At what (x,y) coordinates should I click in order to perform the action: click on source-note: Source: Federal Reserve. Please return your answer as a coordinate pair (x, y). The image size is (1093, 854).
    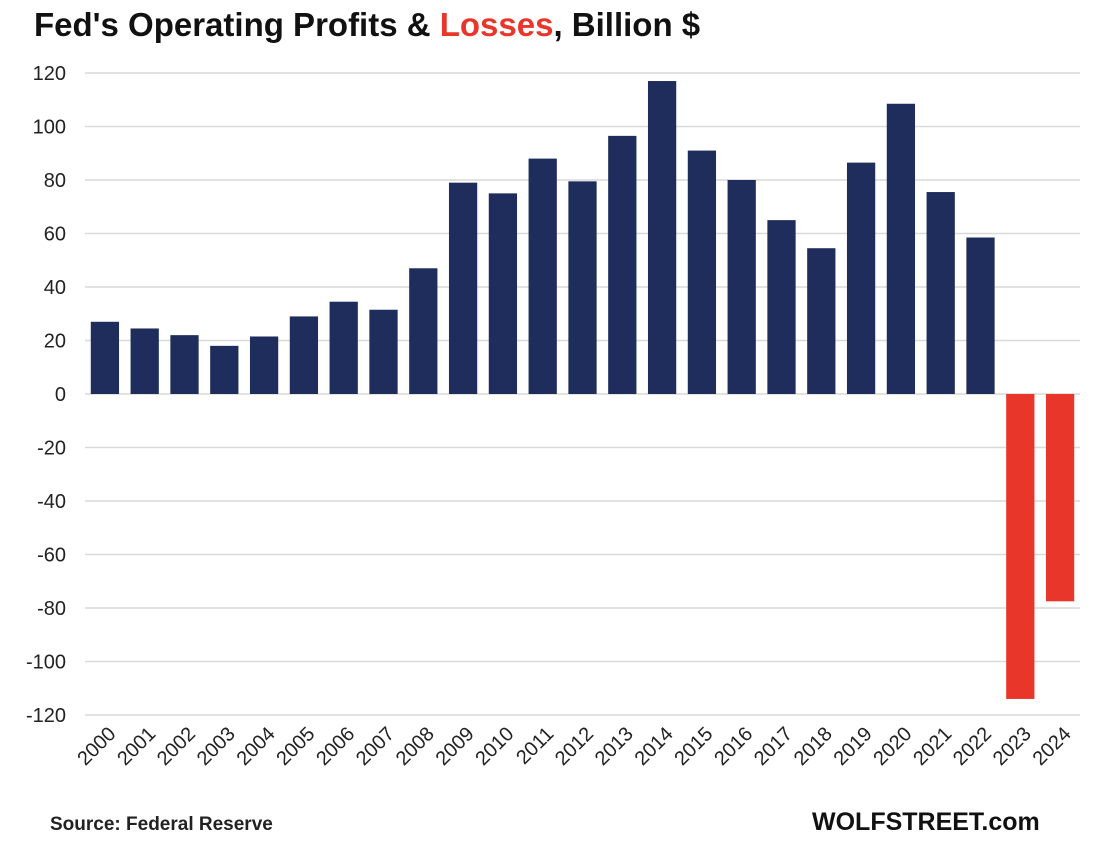
    Looking at the image, I should click on (161, 824).